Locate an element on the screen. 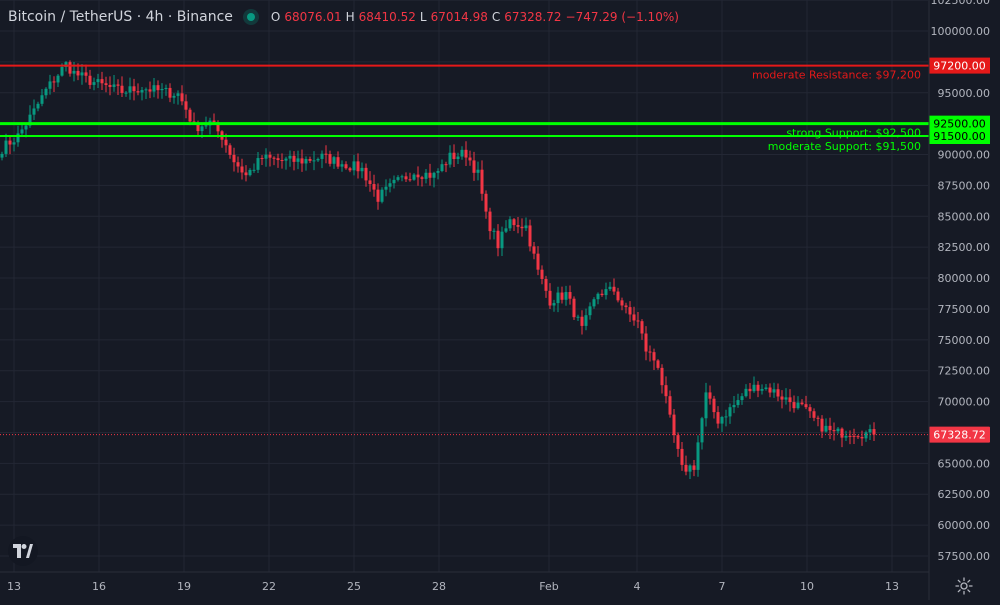  resistance-label: moderate Resistance: $97,200 is located at coordinates (836, 75).